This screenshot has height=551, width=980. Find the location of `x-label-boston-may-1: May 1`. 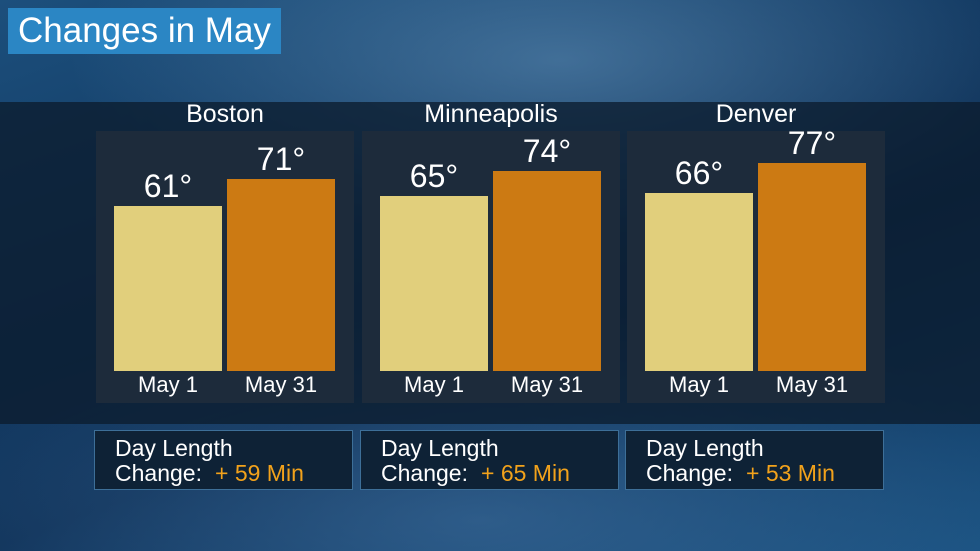

x-label-boston-may-1: May 1 is located at coordinates (168, 384).